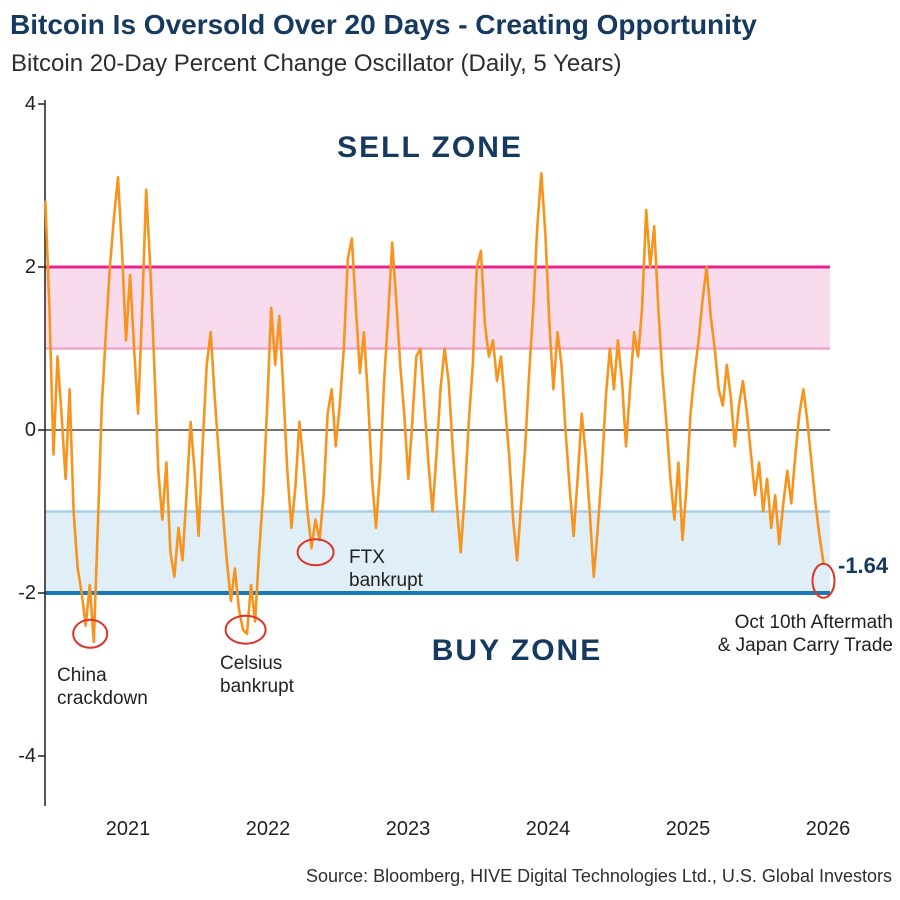 The width and height of the screenshot is (900, 900). Describe the element at coordinates (367, 557) in the screenshot. I see `event-label-line: FTX` at that location.